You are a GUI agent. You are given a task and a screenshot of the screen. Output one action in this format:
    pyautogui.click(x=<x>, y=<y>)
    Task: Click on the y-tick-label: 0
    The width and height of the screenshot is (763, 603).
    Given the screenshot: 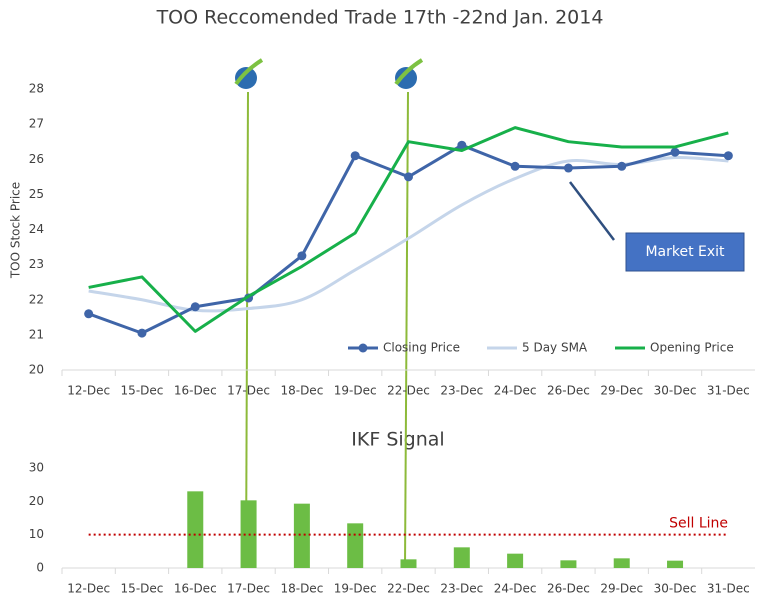 What is the action you would take?
    pyautogui.click(x=40, y=568)
    